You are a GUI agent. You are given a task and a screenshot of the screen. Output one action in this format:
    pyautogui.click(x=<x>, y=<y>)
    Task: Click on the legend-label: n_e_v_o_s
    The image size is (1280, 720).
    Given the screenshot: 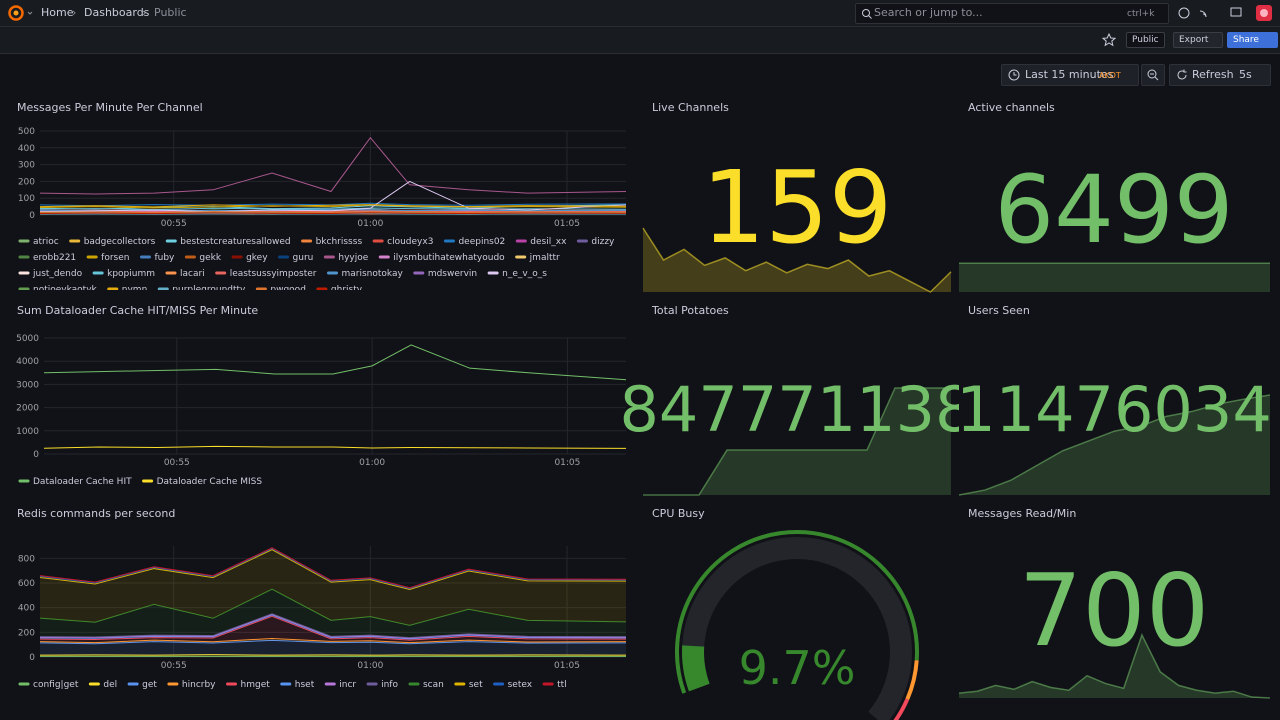 What is the action you would take?
    pyautogui.click(x=524, y=274)
    